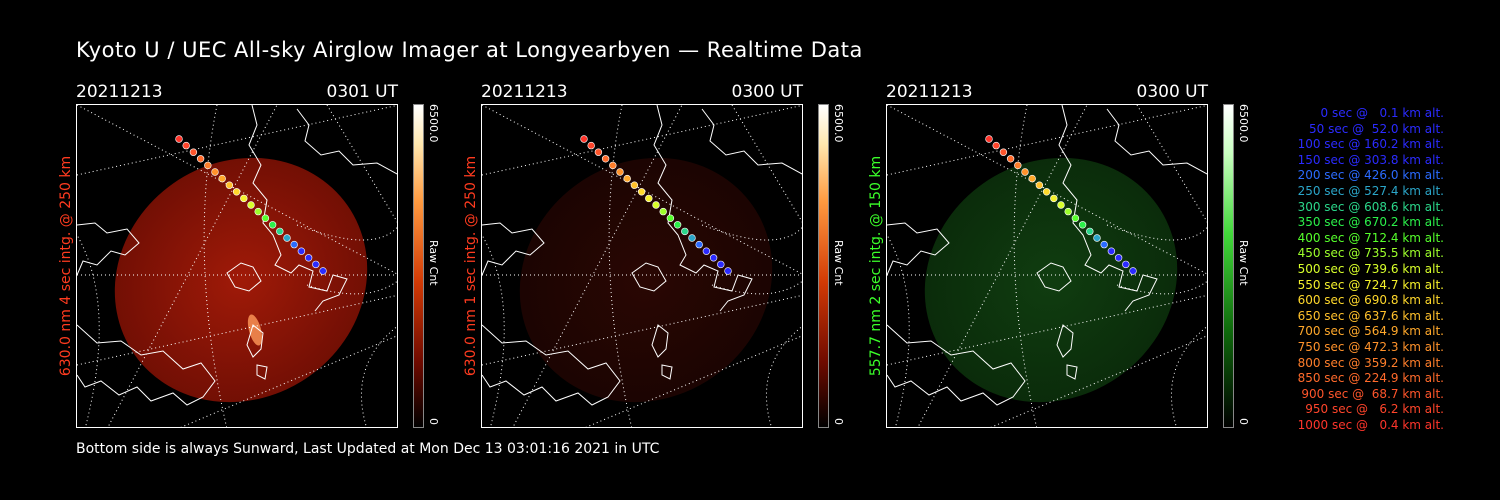 The width and height of the screenshot is (1500, 500). Describe the element at coordinates (1172, 92) in the screenshot. I see `panel-3-time: 0300 UT` at that location.